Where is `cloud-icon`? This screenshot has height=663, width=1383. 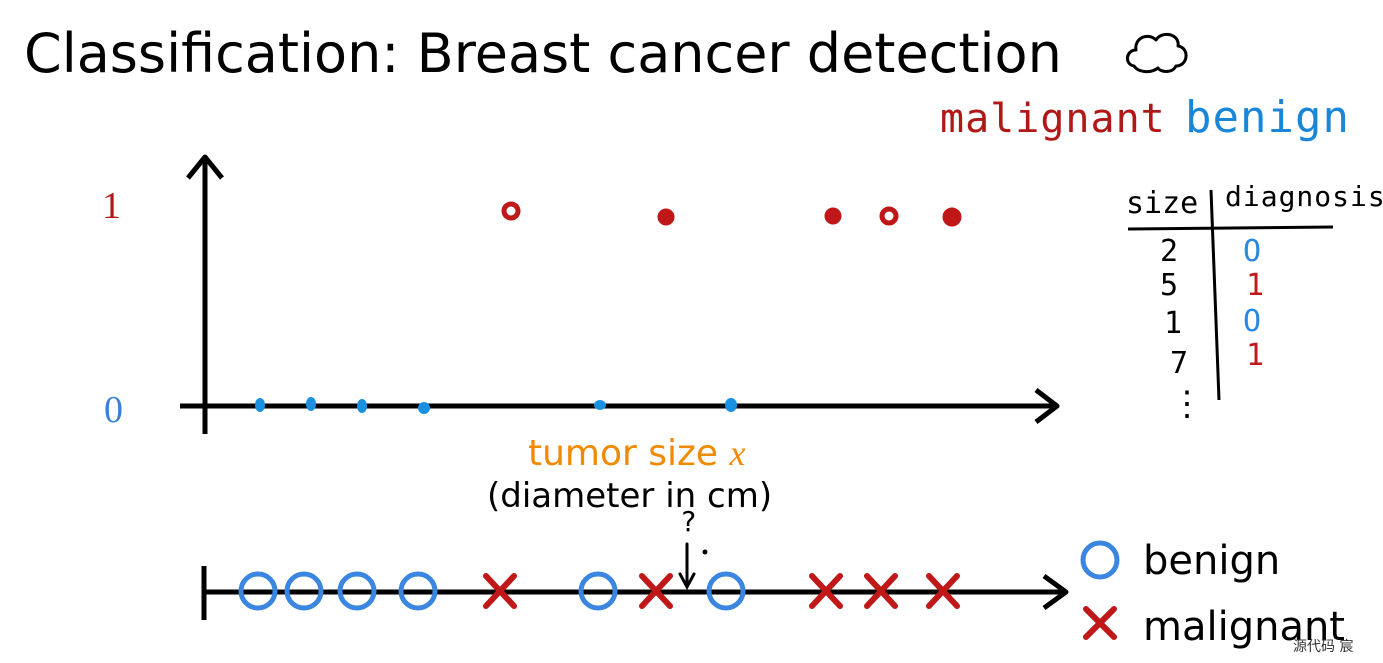
cloud-icon is located at coordinates (1157, 53).